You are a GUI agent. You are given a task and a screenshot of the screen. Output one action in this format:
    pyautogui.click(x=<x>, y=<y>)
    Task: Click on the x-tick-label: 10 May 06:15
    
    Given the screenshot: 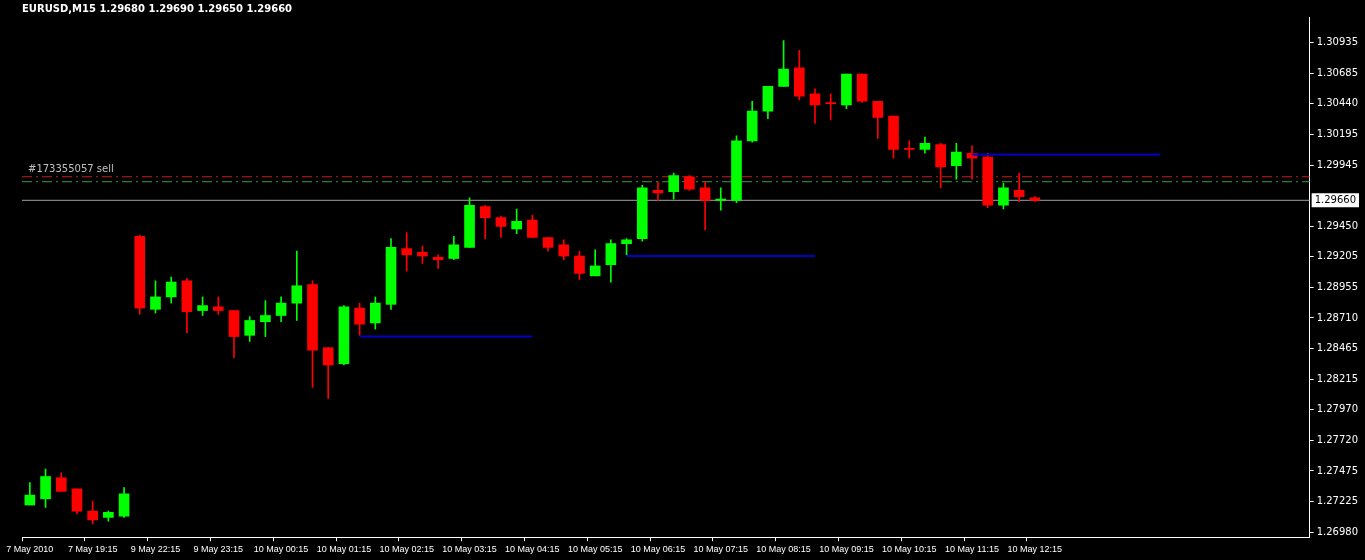 What is the action you would take?
    pyautogui.click(x=658, y=549)
    